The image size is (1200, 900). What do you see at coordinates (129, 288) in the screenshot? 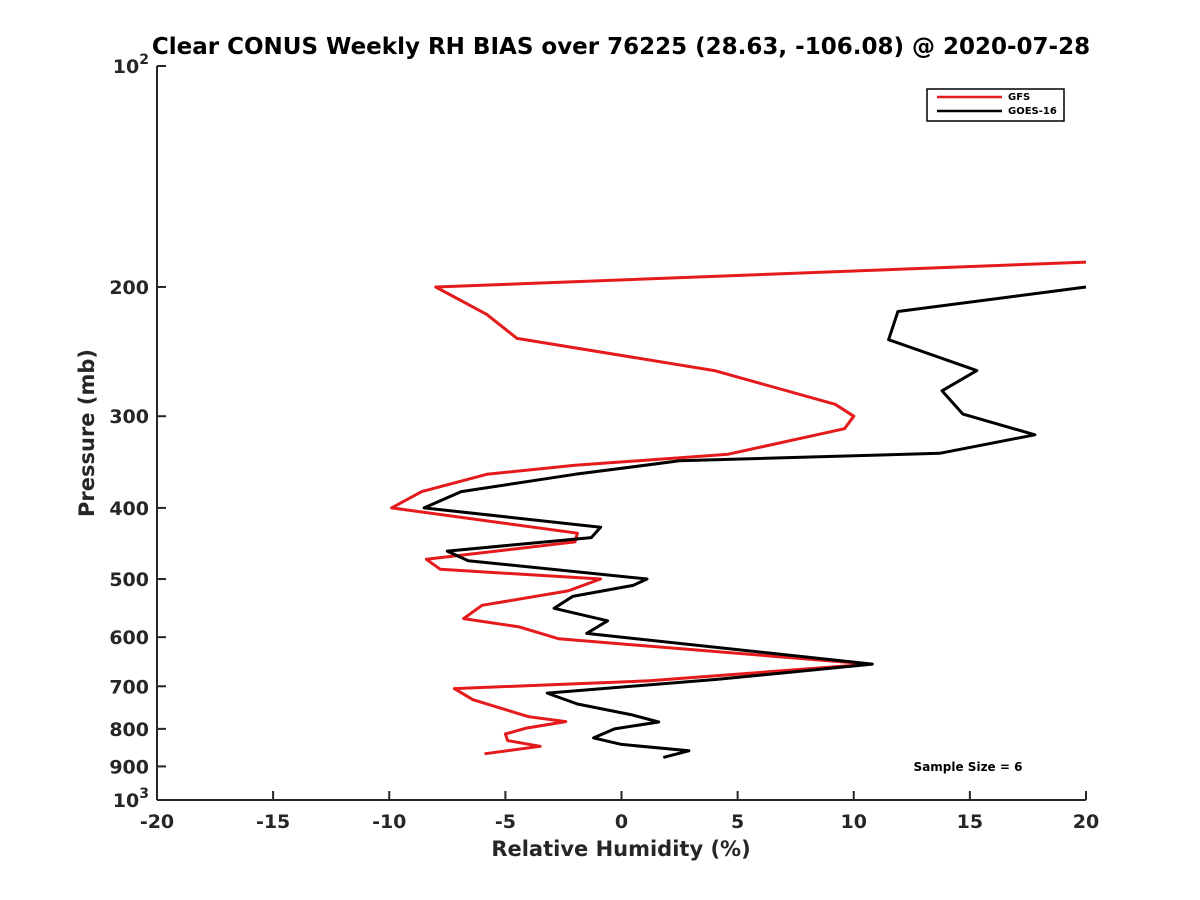
I see `y-tick-label: 200` at bounding box center [129, 288].